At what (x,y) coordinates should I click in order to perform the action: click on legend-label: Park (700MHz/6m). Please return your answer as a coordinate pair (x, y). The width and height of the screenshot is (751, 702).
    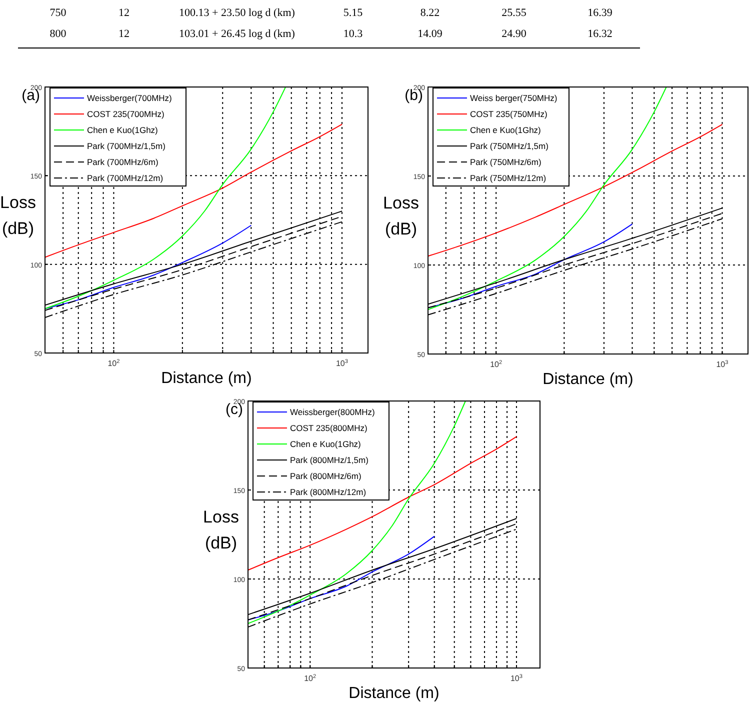
    Looking at the image, I should click on (122, 162).